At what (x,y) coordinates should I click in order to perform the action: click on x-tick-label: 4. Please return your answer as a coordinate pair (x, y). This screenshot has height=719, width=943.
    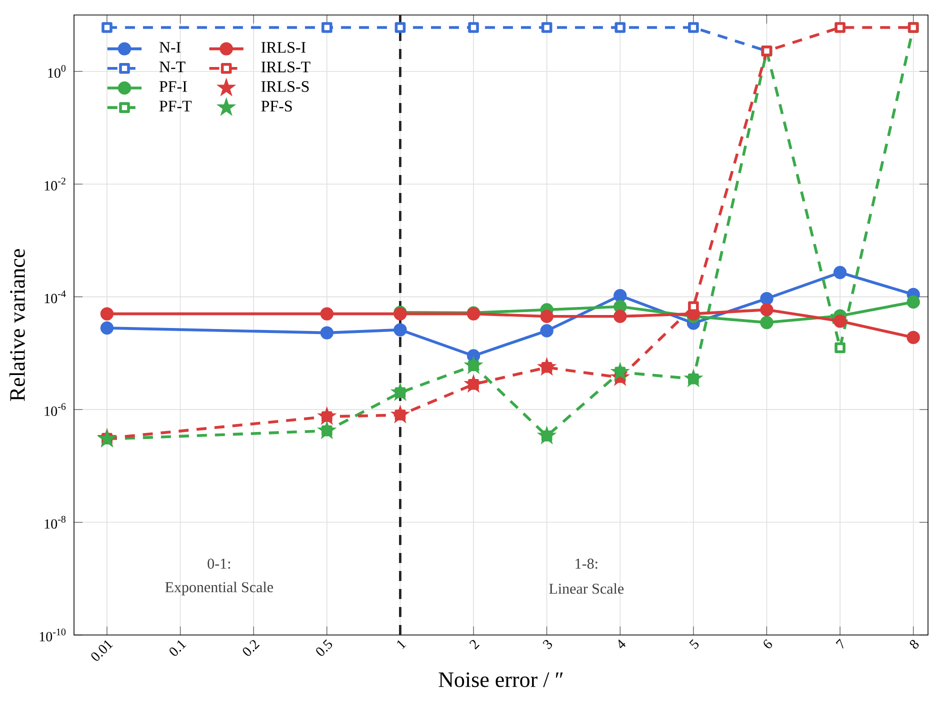
    Looking at the image, I should click on (622, 643).